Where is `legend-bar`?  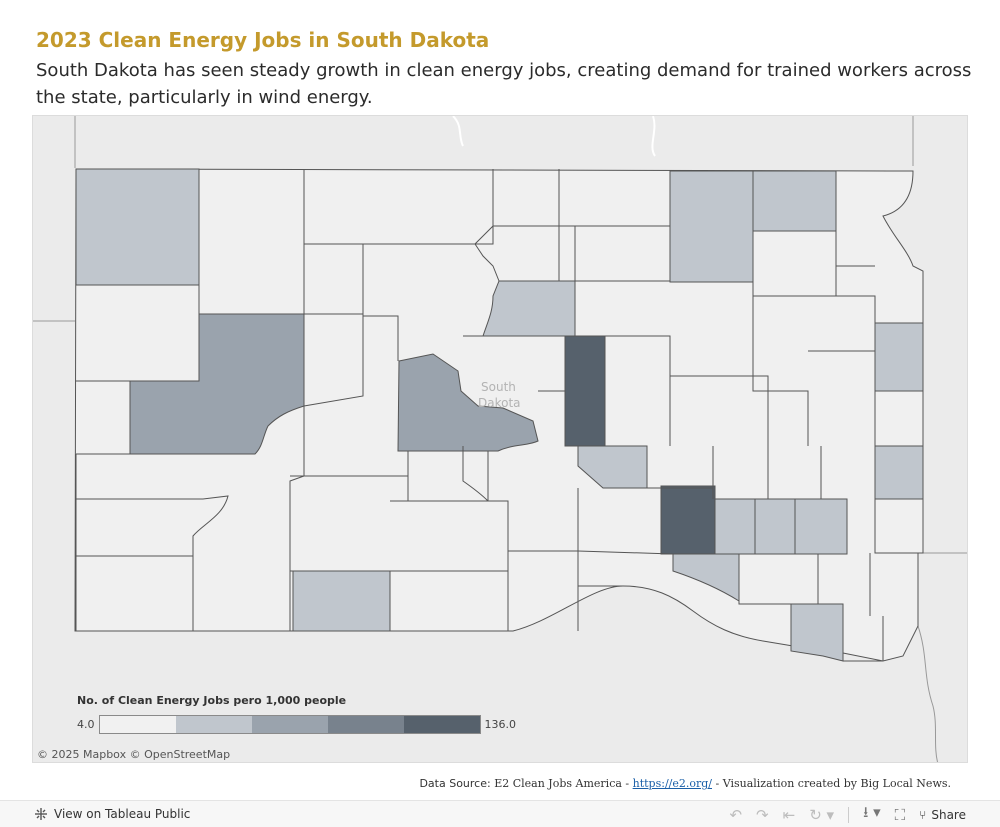
legend-bar is located at coordinates (289, 724).